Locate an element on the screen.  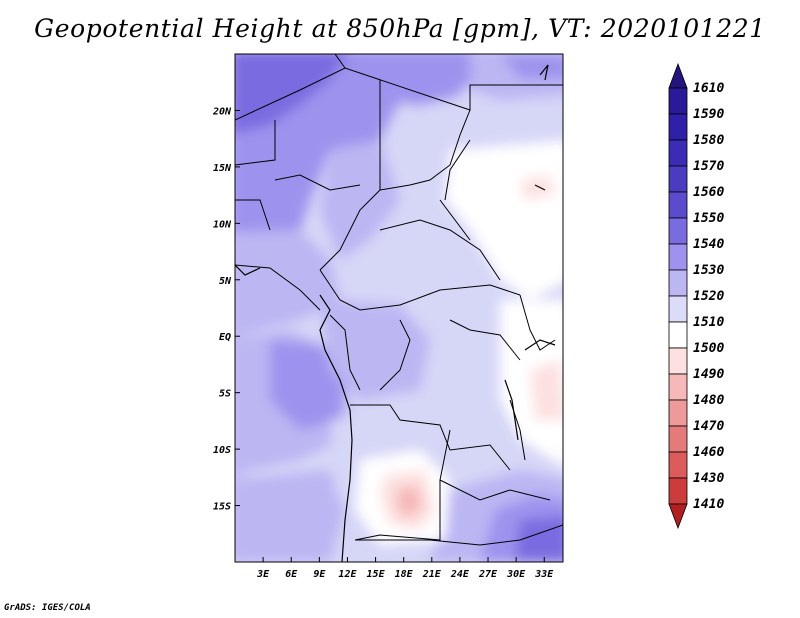
x-tick-label: 3E is located at coordinates (263, 574).